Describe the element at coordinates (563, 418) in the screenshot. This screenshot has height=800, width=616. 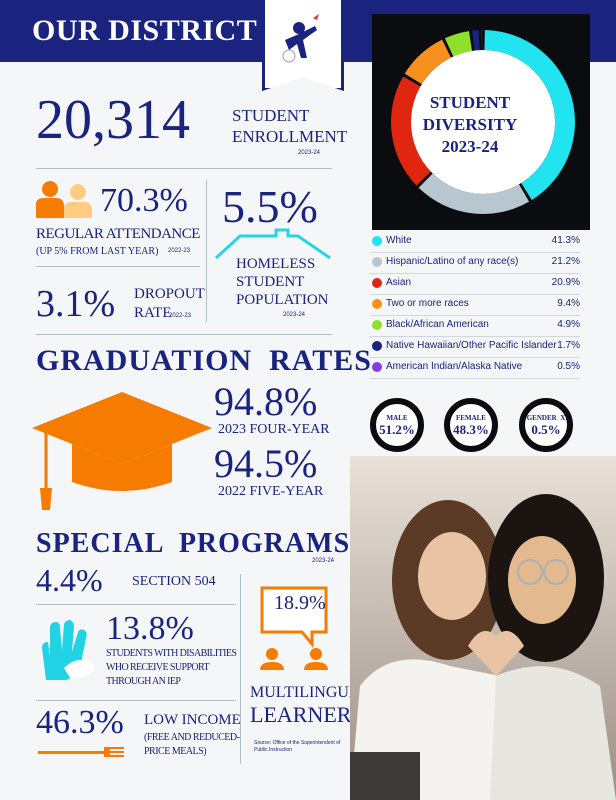
I see `x-letter: X` at that location.